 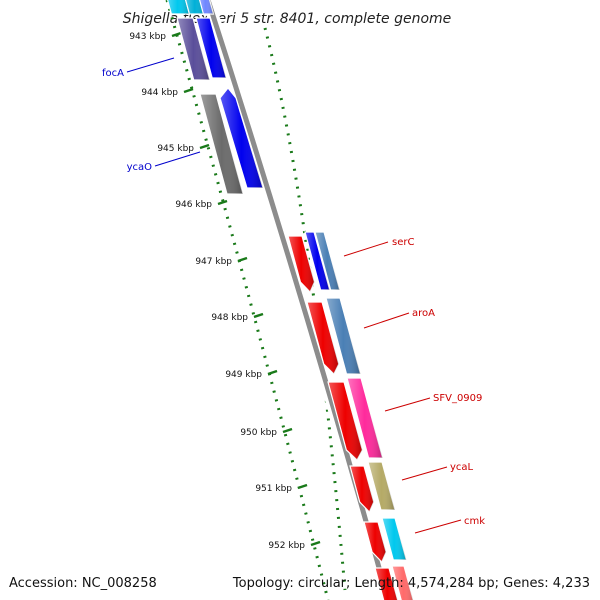 I want to click on gene-label-ycal: ycaL, so click(x=462, y=467).